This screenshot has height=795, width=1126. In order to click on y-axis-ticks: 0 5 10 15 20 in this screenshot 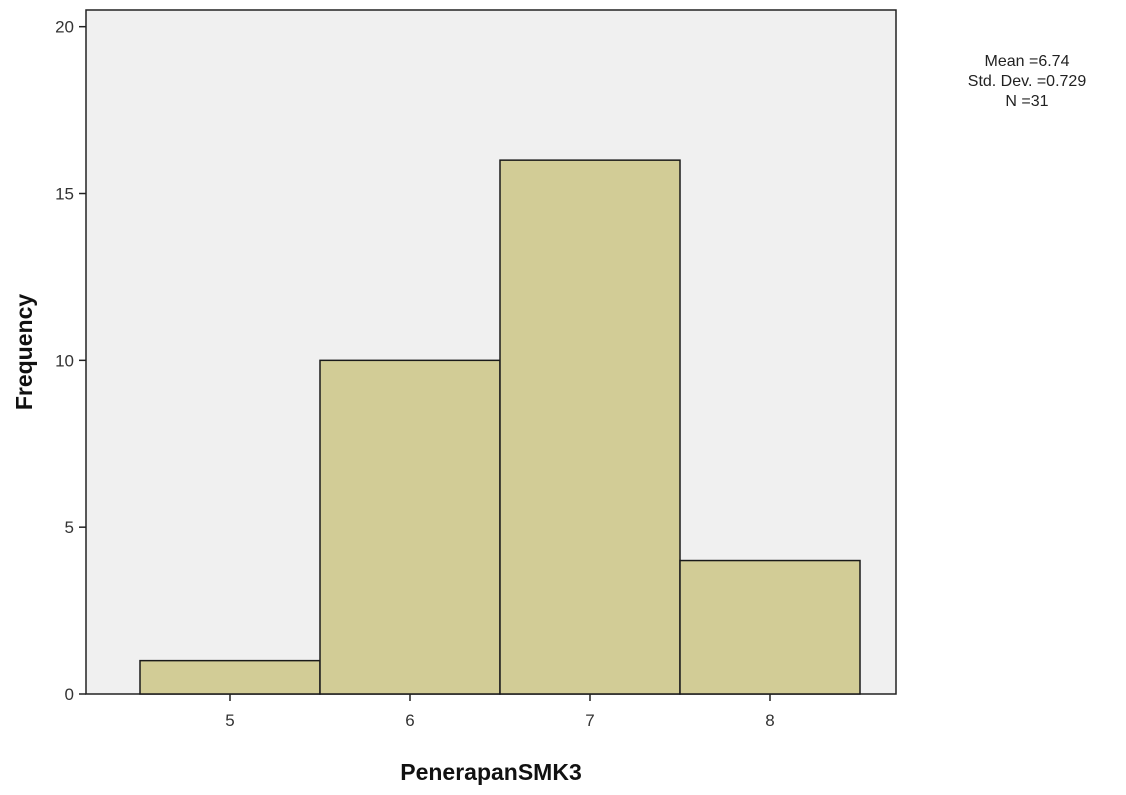, I will do `click(70, 361)`.